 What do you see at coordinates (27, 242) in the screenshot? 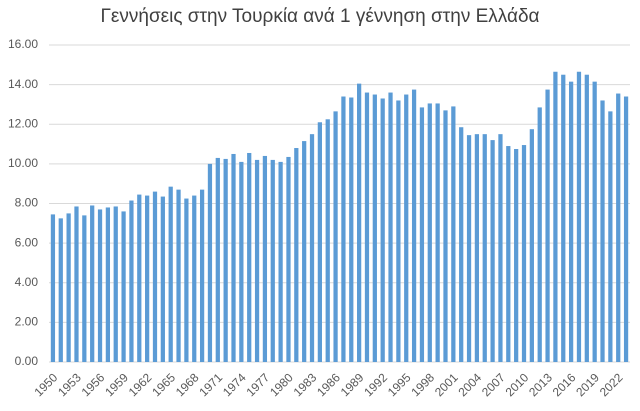
I see `y-tick-label: 6.00` at bounding box center [27, 242].